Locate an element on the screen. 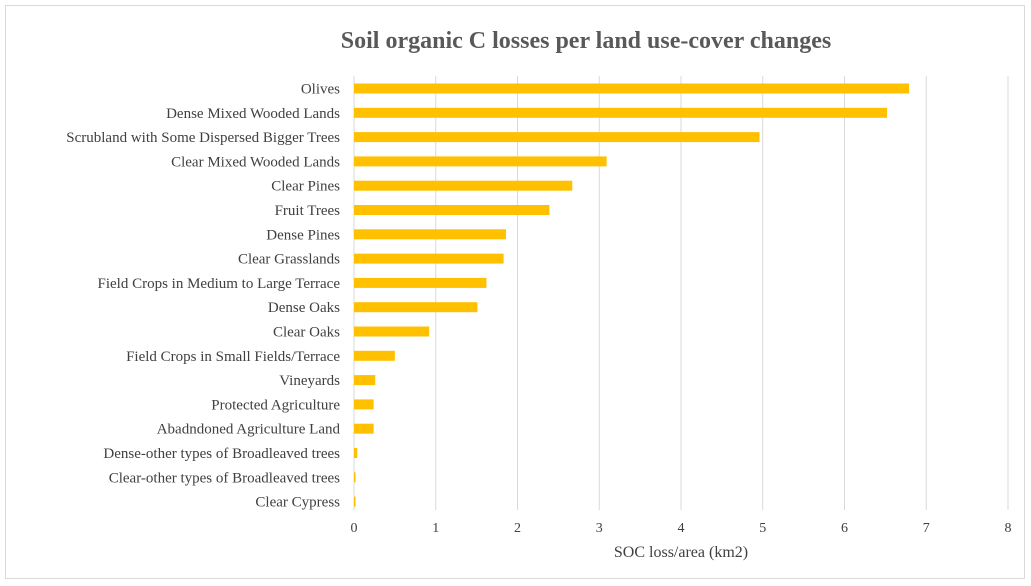 This screenshot has width=1031, height=586. x-tick-label: 8 is located at coordinates (1008, 528).